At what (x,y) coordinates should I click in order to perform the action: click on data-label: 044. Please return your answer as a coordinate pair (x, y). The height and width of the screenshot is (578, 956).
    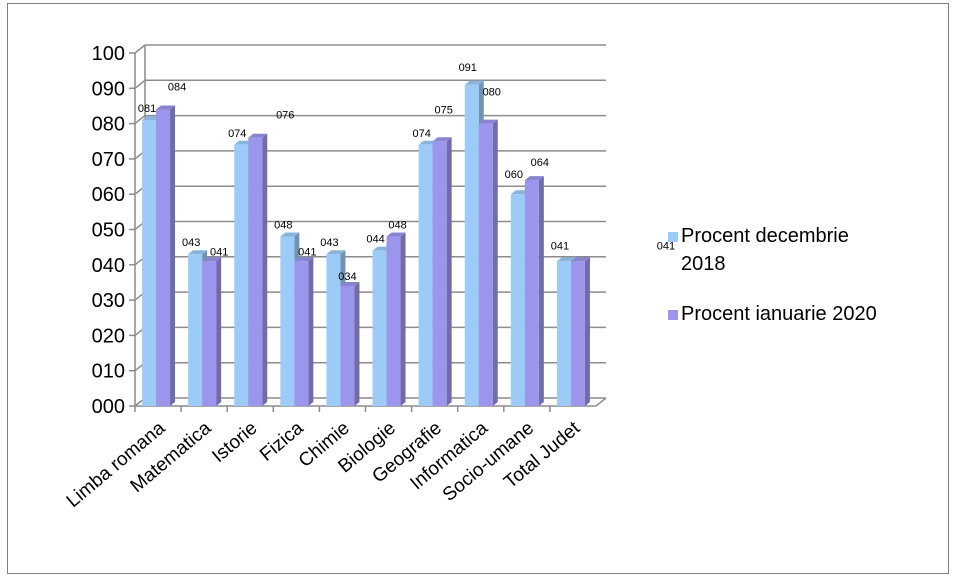
    Looking at the image, I should click on (375, 240).